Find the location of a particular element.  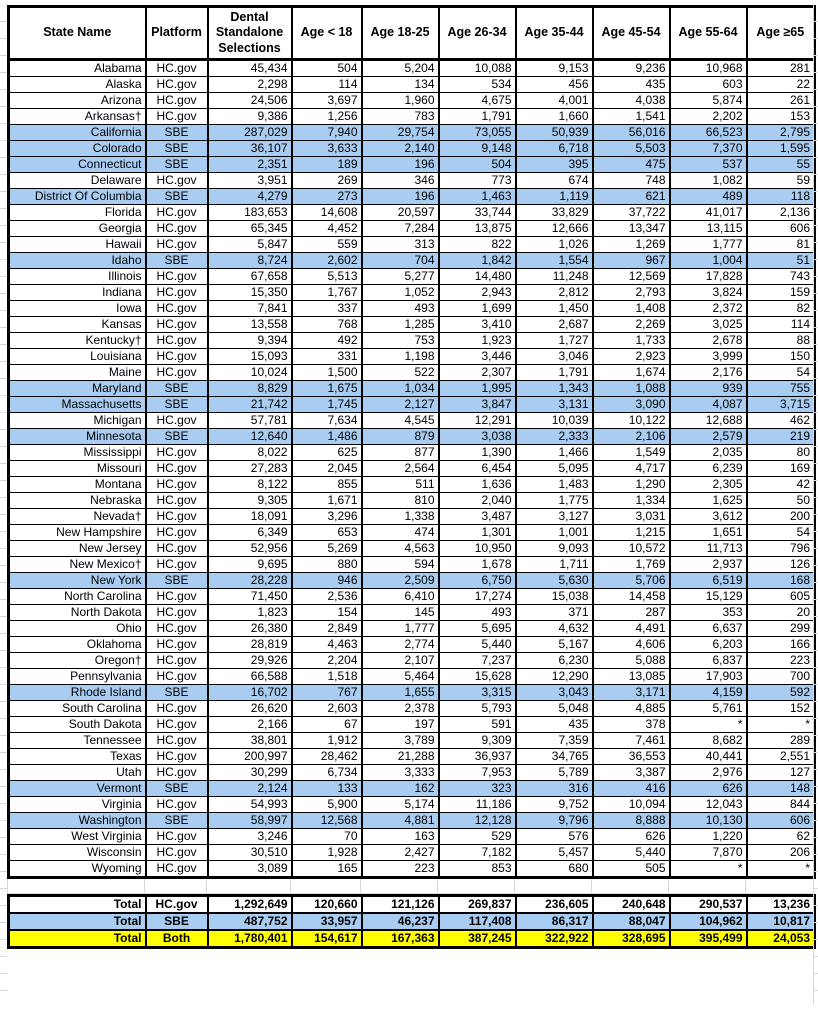

state-name-cell: Kansas is located at coordinates (77, 324).